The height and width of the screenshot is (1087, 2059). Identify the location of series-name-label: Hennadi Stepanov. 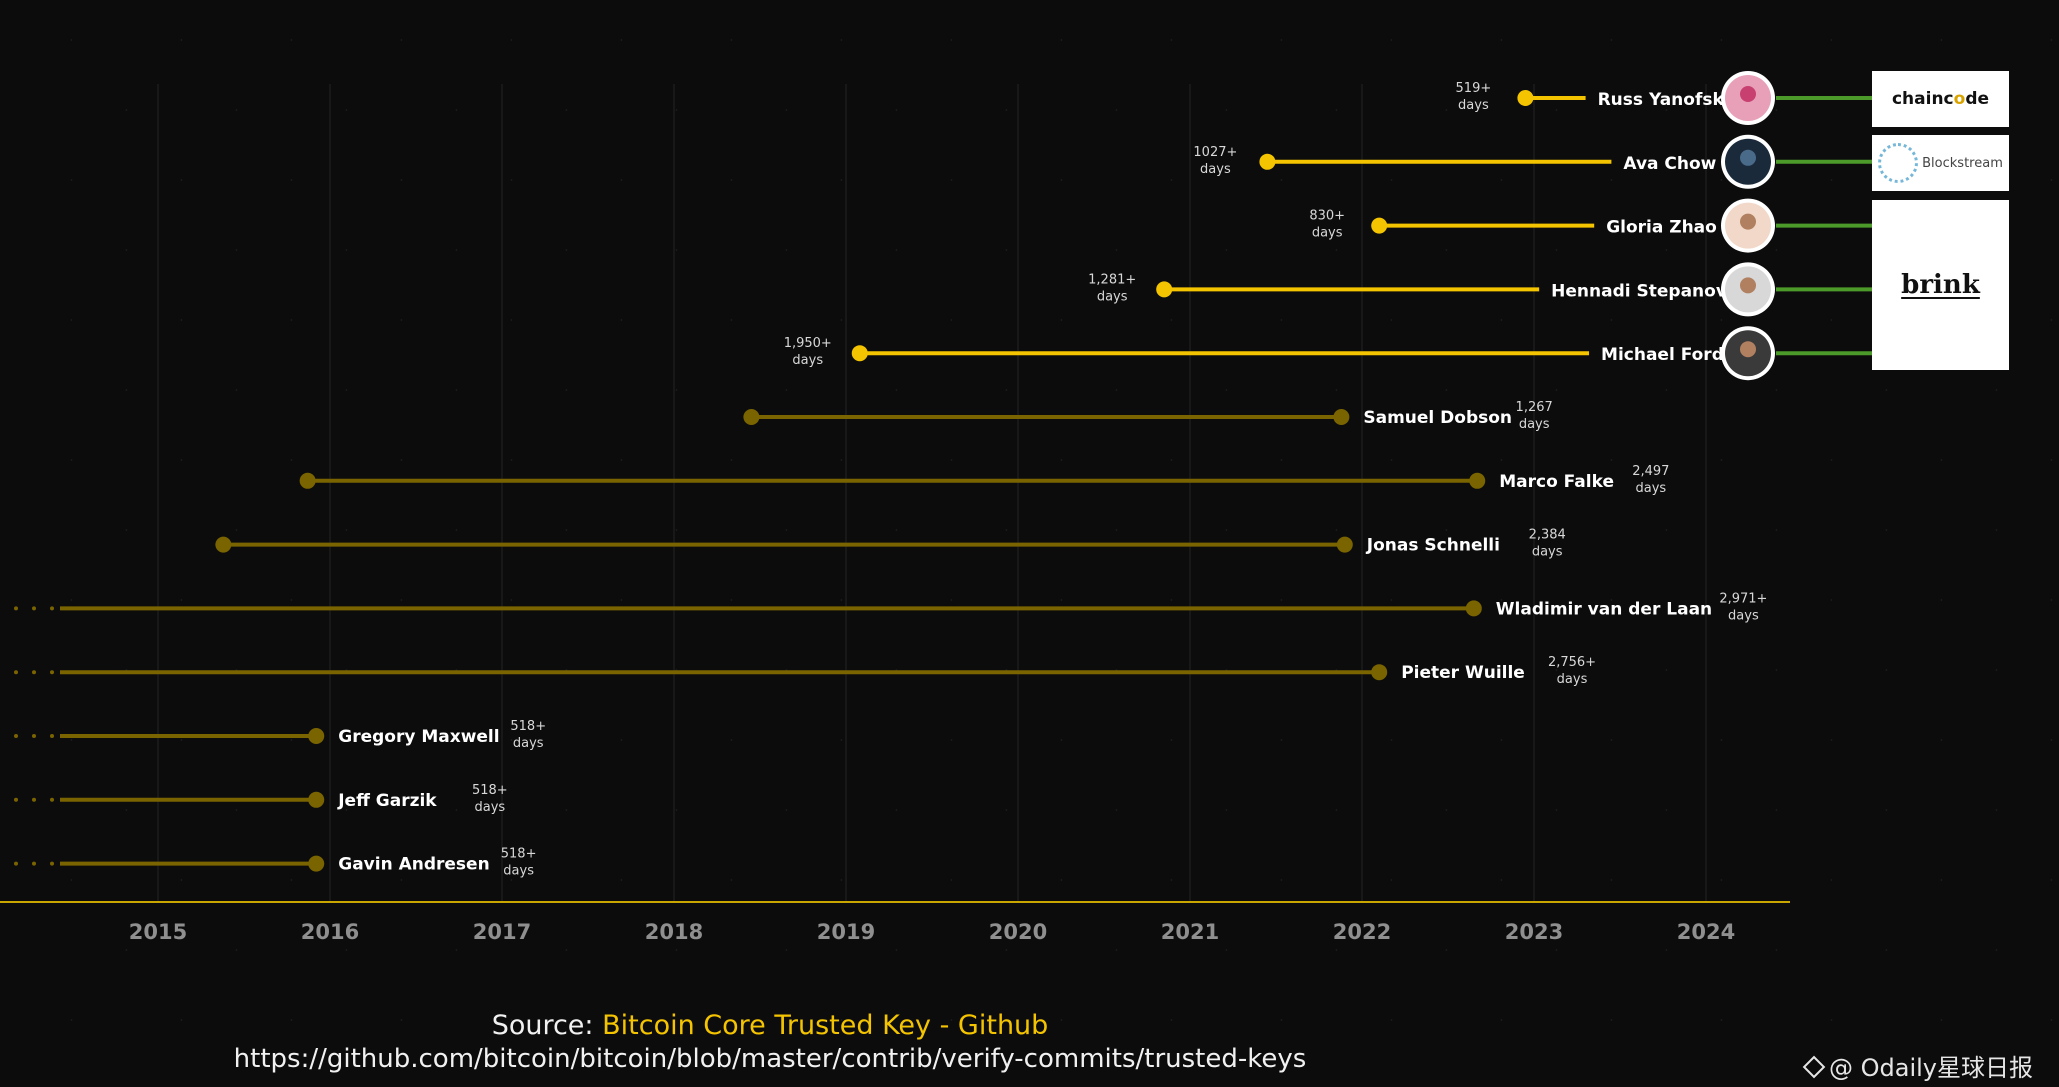
(1639, 291).